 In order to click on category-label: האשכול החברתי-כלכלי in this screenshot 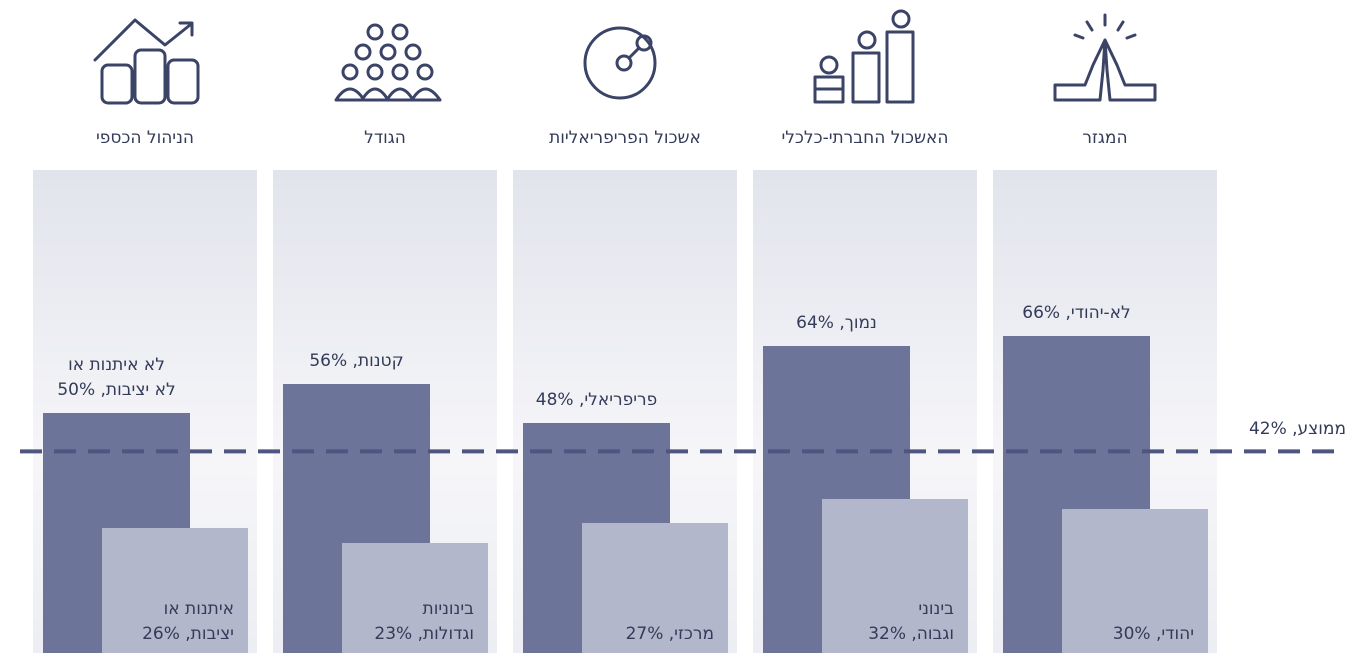, I will do `click(865, 138)`.